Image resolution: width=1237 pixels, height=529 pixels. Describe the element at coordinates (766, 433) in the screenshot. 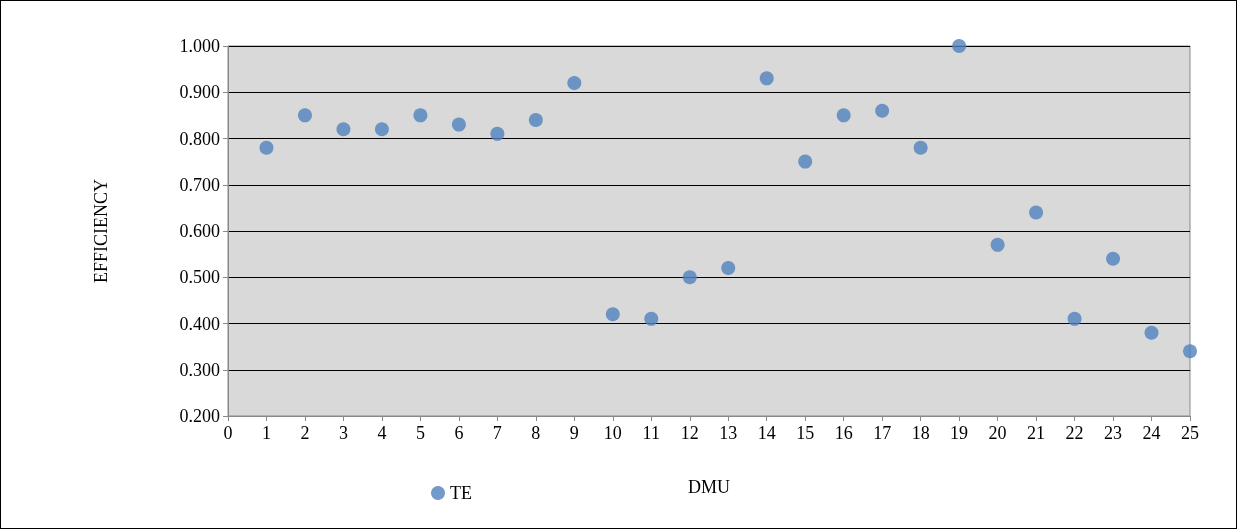

I see `x-tick-label: 14` at that location.